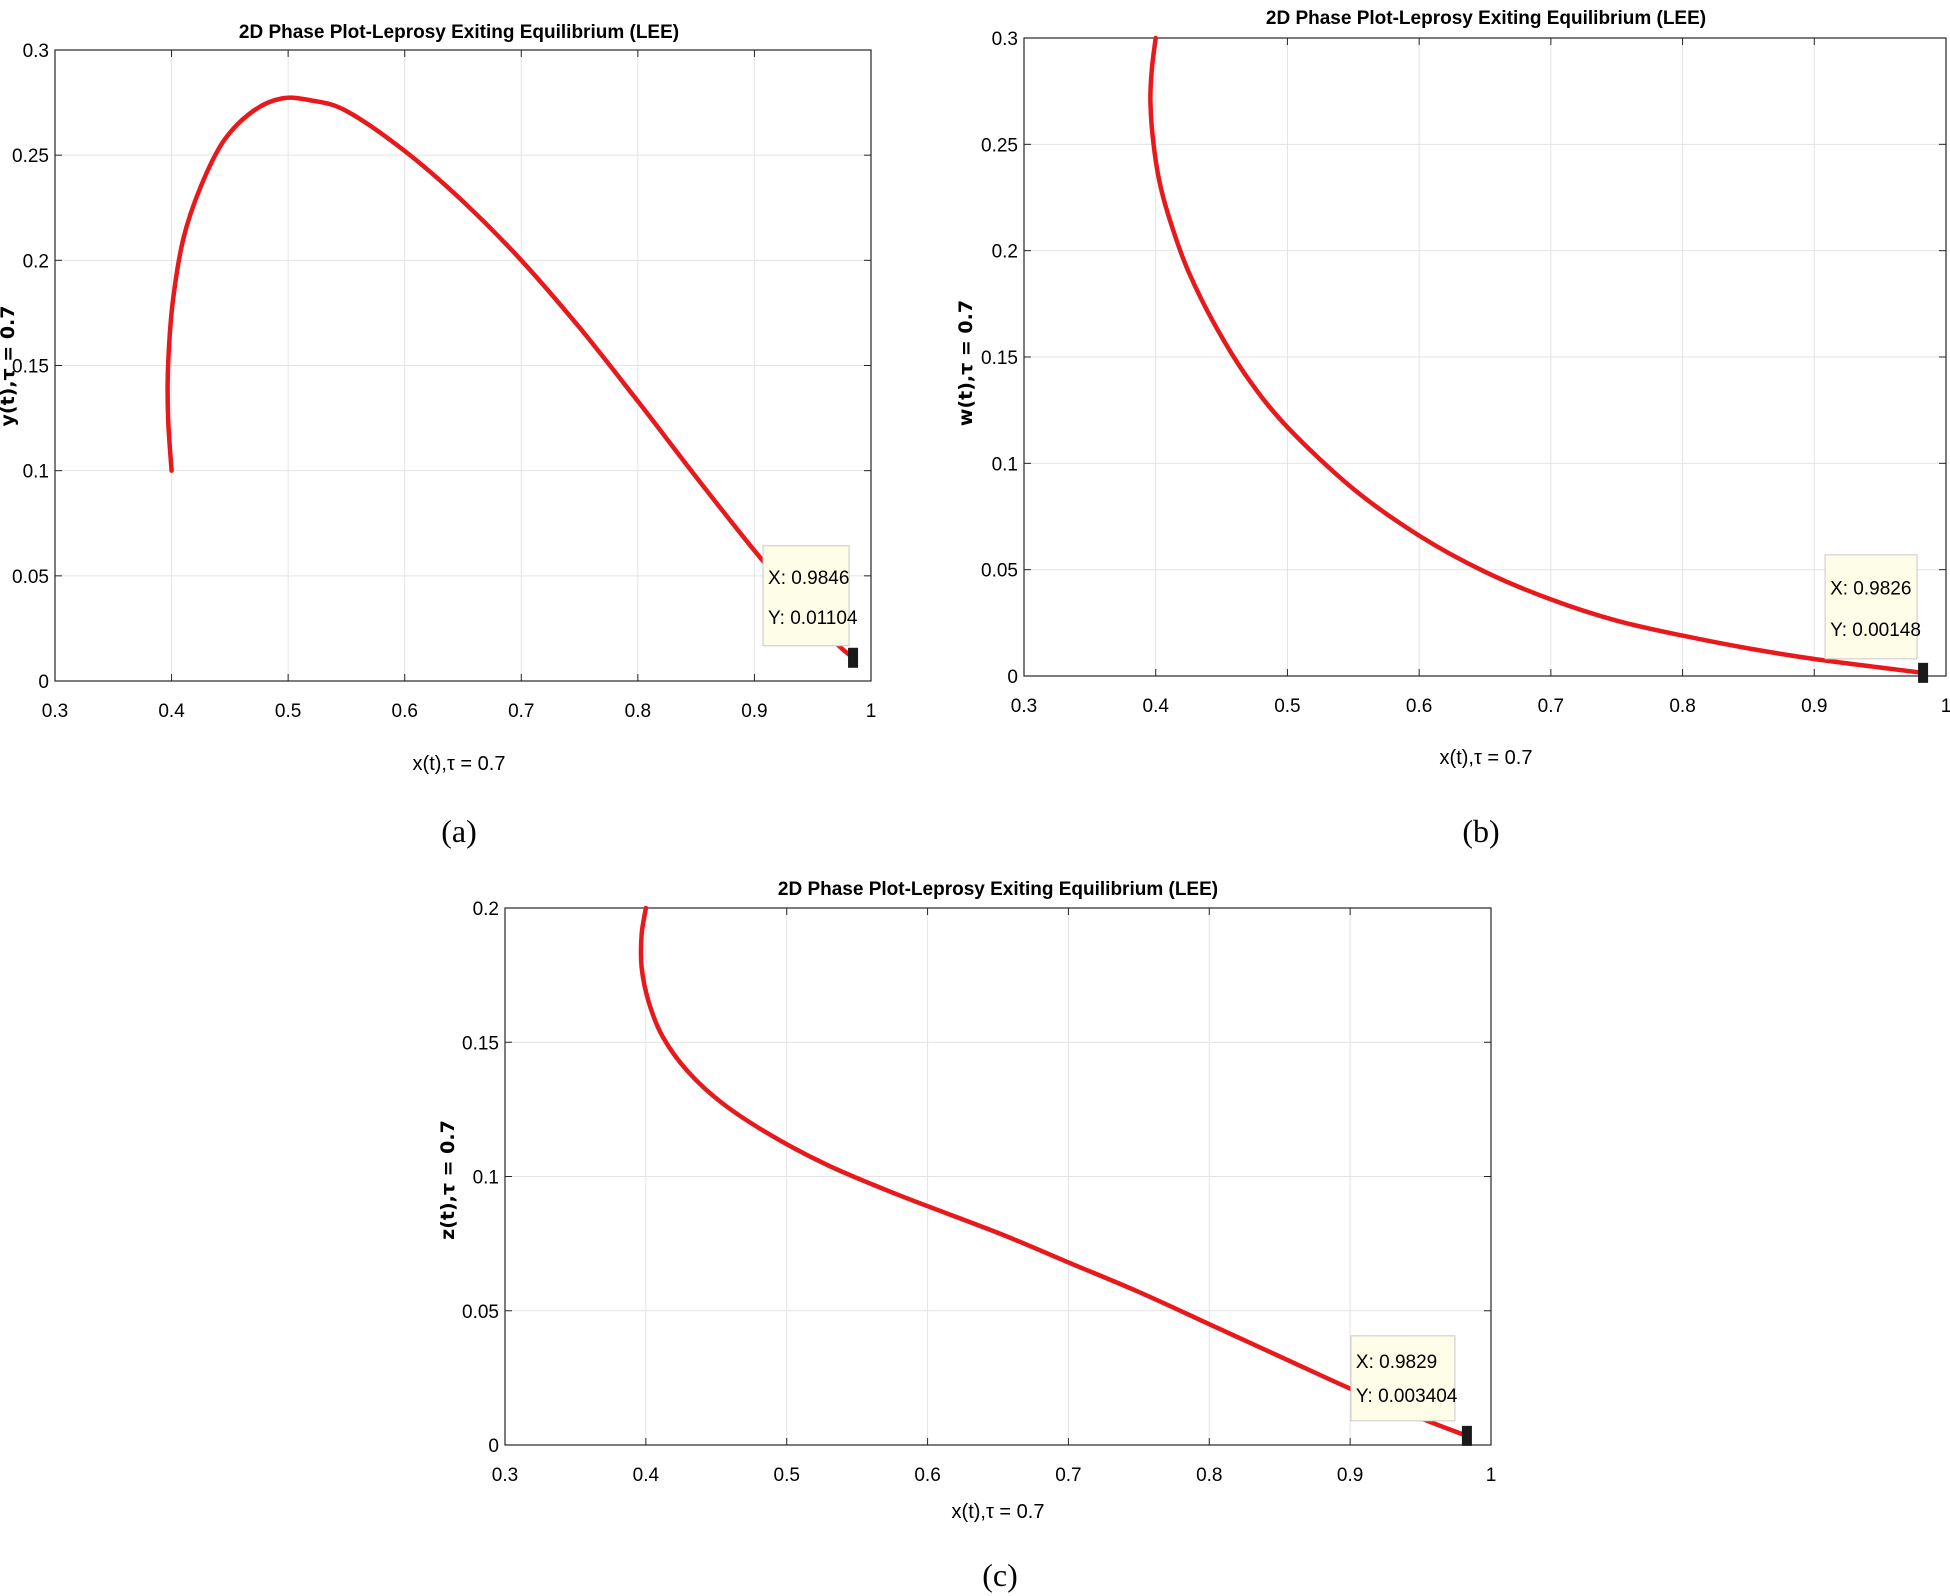  What do you see at coordinates (459, 831) in the screenshot?
I see `panel-label: (a)` at bounding box center [459, 831].